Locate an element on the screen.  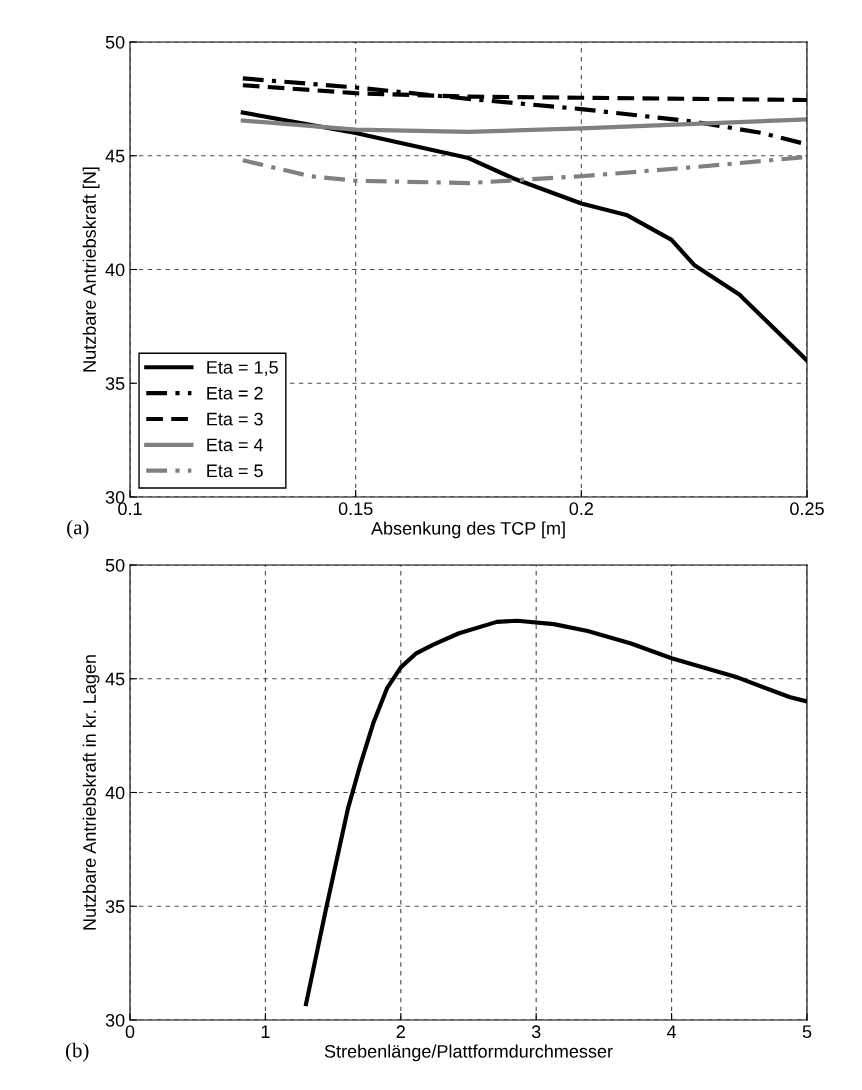
x-tick-label: 3 is located at coordinates (536, 1032).